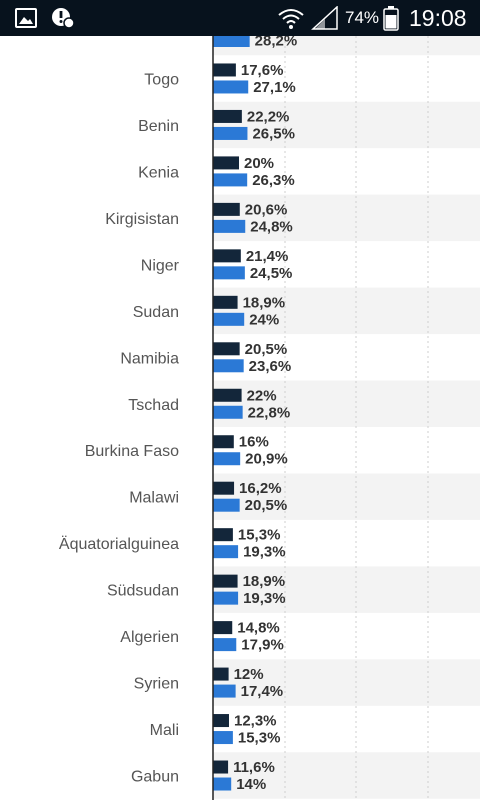 The width and height of the screenshot is (480, 800). I want to click on data-label: 16%, so click(254, 442).